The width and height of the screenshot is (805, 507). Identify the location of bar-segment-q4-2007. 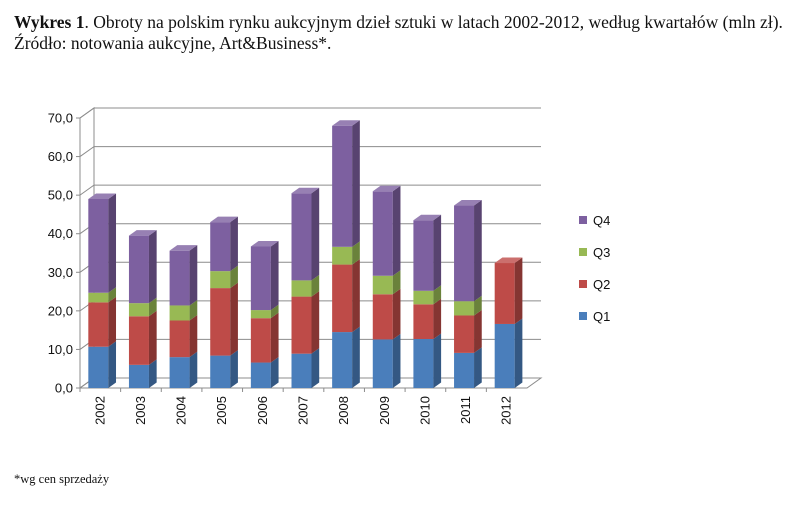
(305, 234).